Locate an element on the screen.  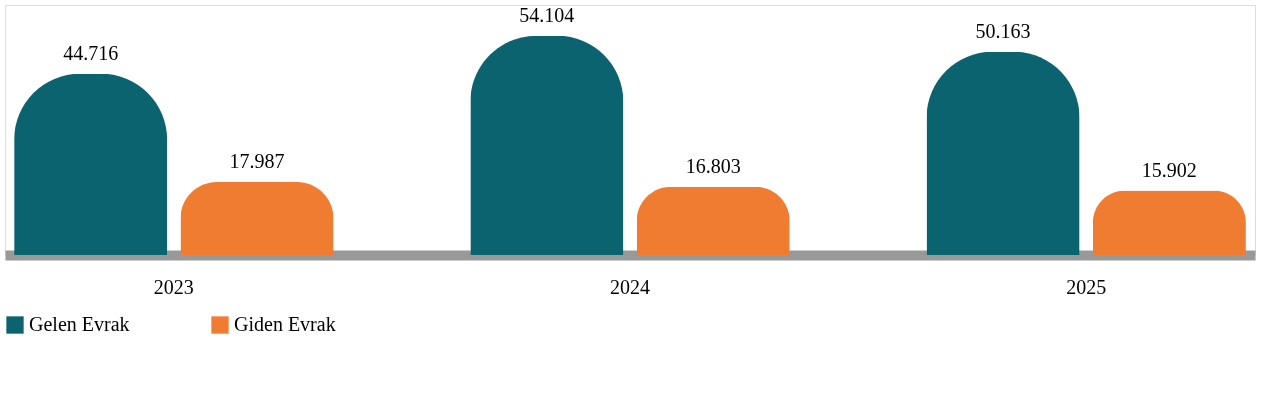
x-tick-label: 2025 is located at coordinates (1086, 286).